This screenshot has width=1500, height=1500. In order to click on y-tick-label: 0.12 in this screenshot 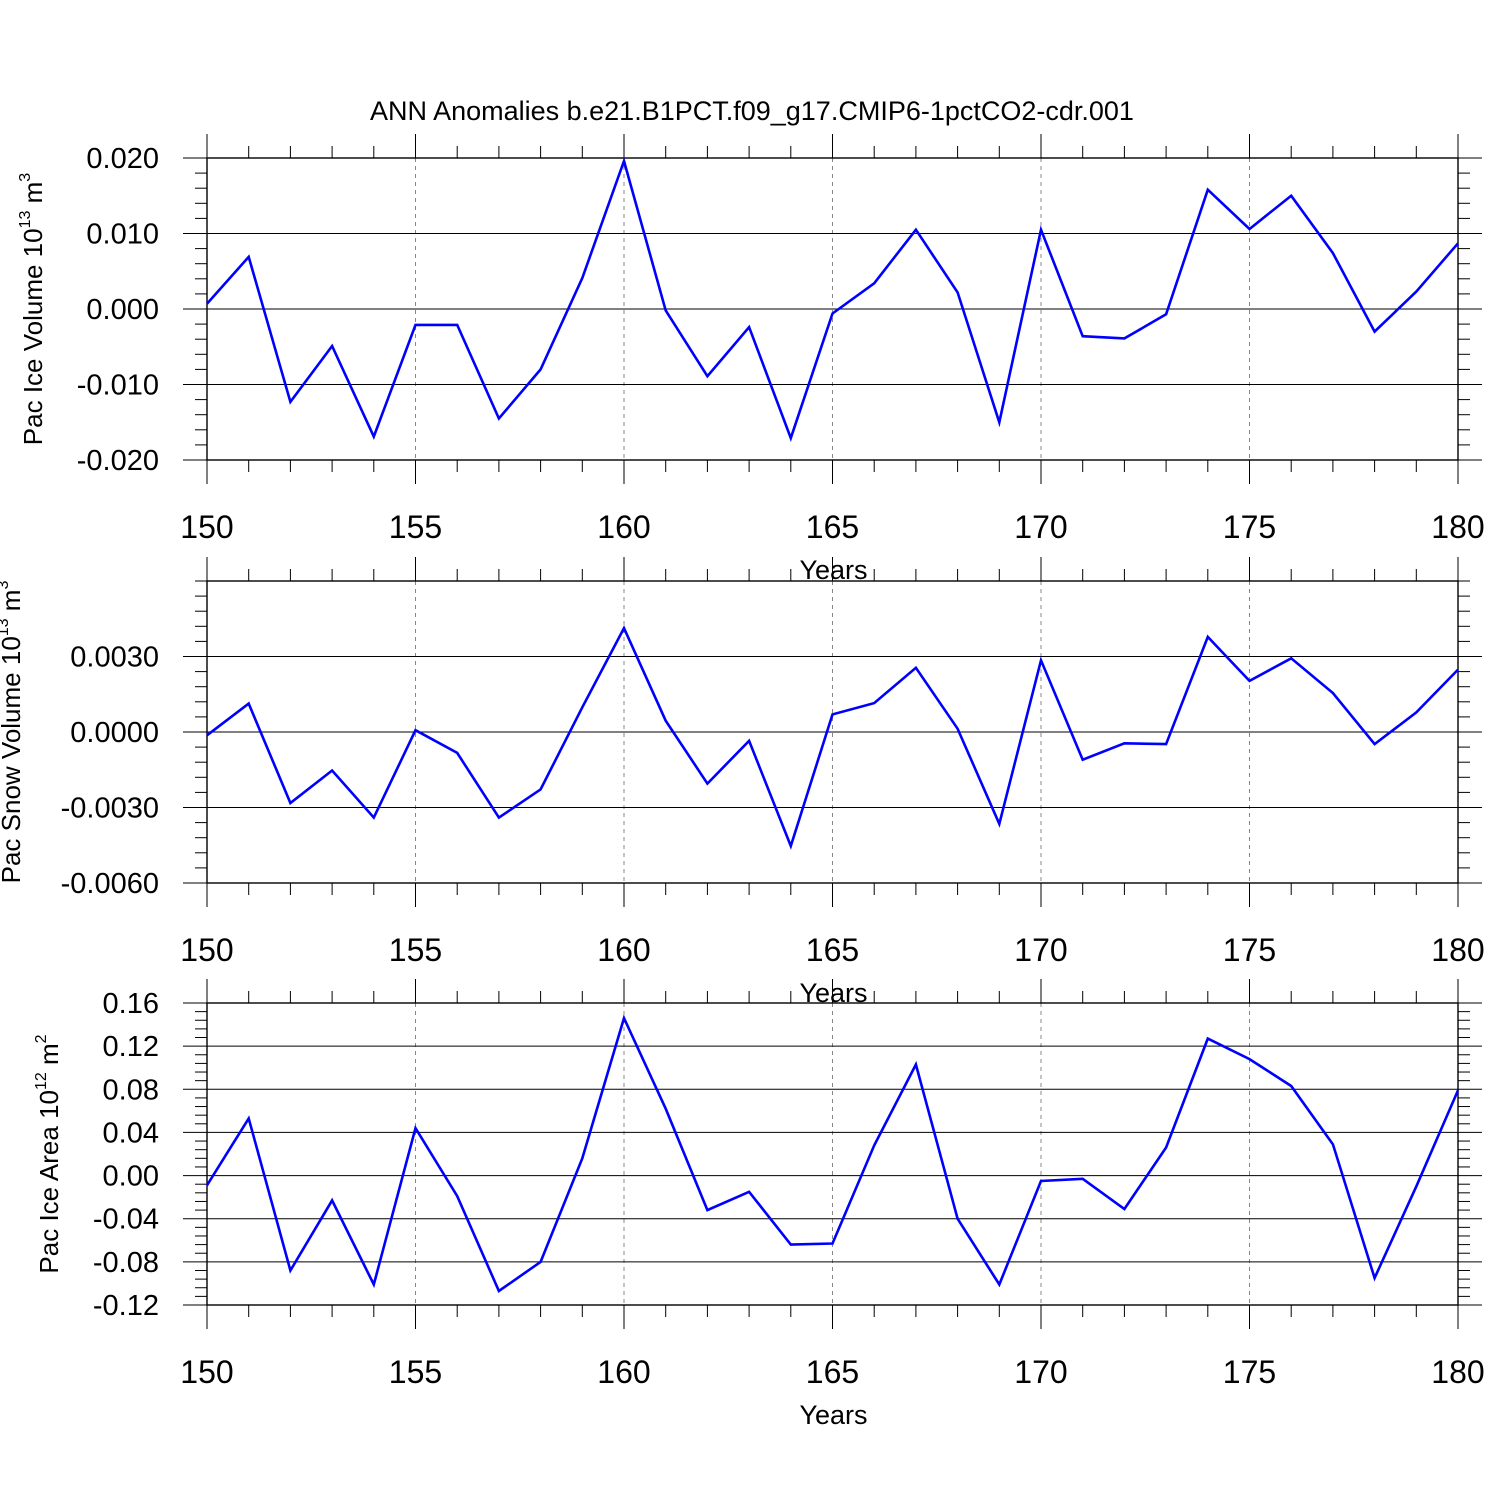, I will do `click(131, 1047)`.